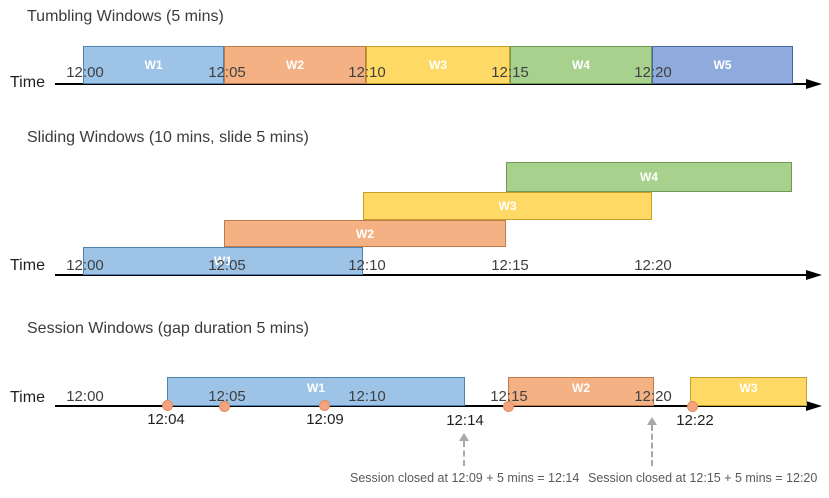 The width and height of the screenshot is (829, 498). I want to click on event-label-1204: 12:04, so click(166, 419).